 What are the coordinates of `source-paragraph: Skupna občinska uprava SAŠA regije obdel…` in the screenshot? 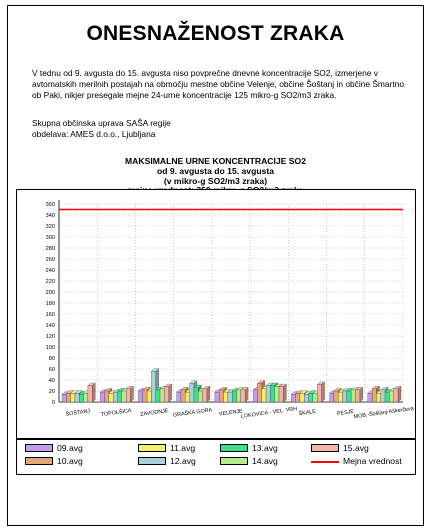 It's located at (220, 129).